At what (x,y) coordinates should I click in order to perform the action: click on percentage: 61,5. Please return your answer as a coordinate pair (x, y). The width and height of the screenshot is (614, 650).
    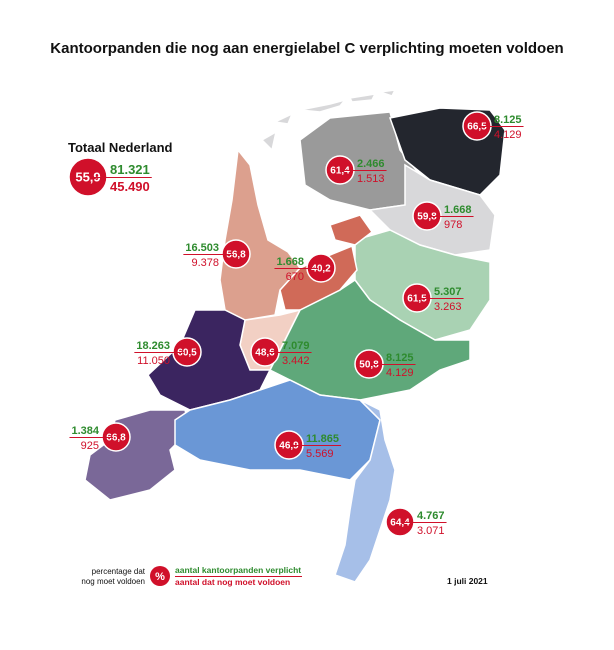
    Looking at the image, I should click on (417, 299).